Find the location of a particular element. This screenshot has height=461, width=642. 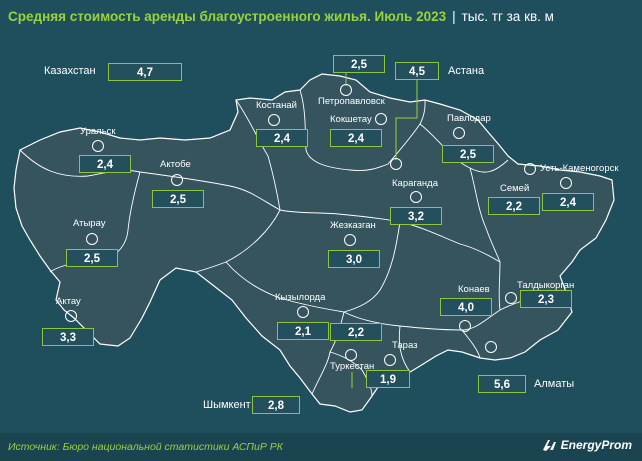

label-petropavlovsk: Петропавловск is located at coordinates (351, 101).